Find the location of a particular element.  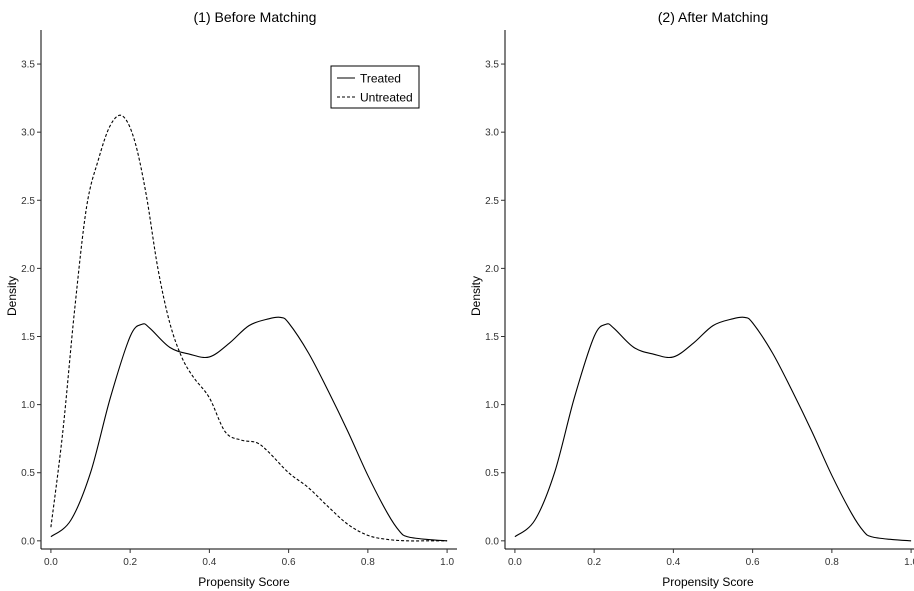

chart-title: (2) After Matching is located at coordinates (713, 17).